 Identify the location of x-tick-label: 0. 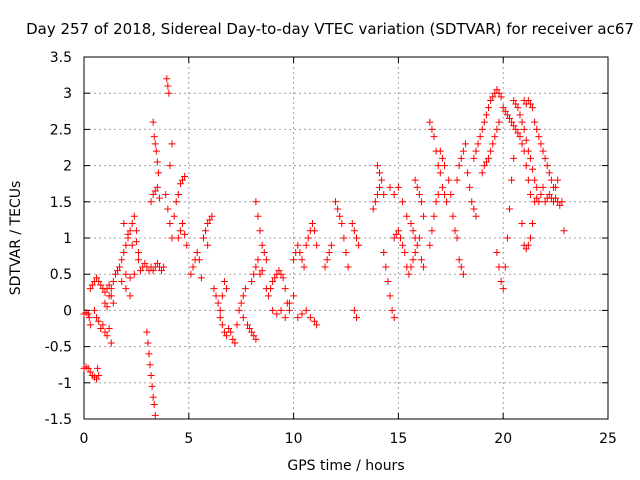
(84, 439).